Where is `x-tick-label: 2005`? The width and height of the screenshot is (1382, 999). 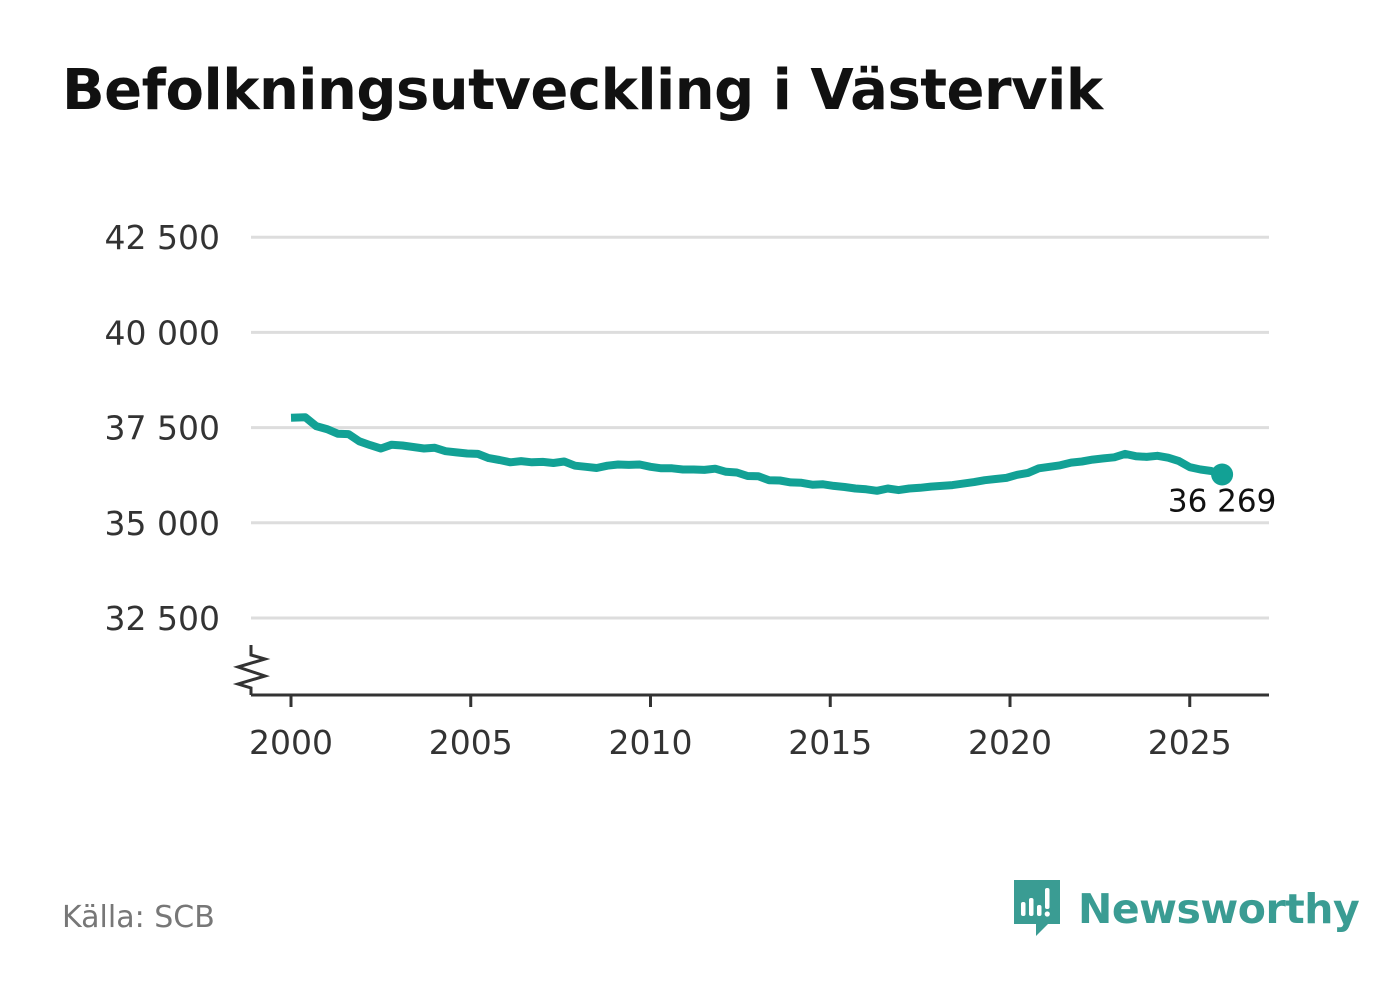 x-tick-label: 2005 is located at coordinates (471, 742).